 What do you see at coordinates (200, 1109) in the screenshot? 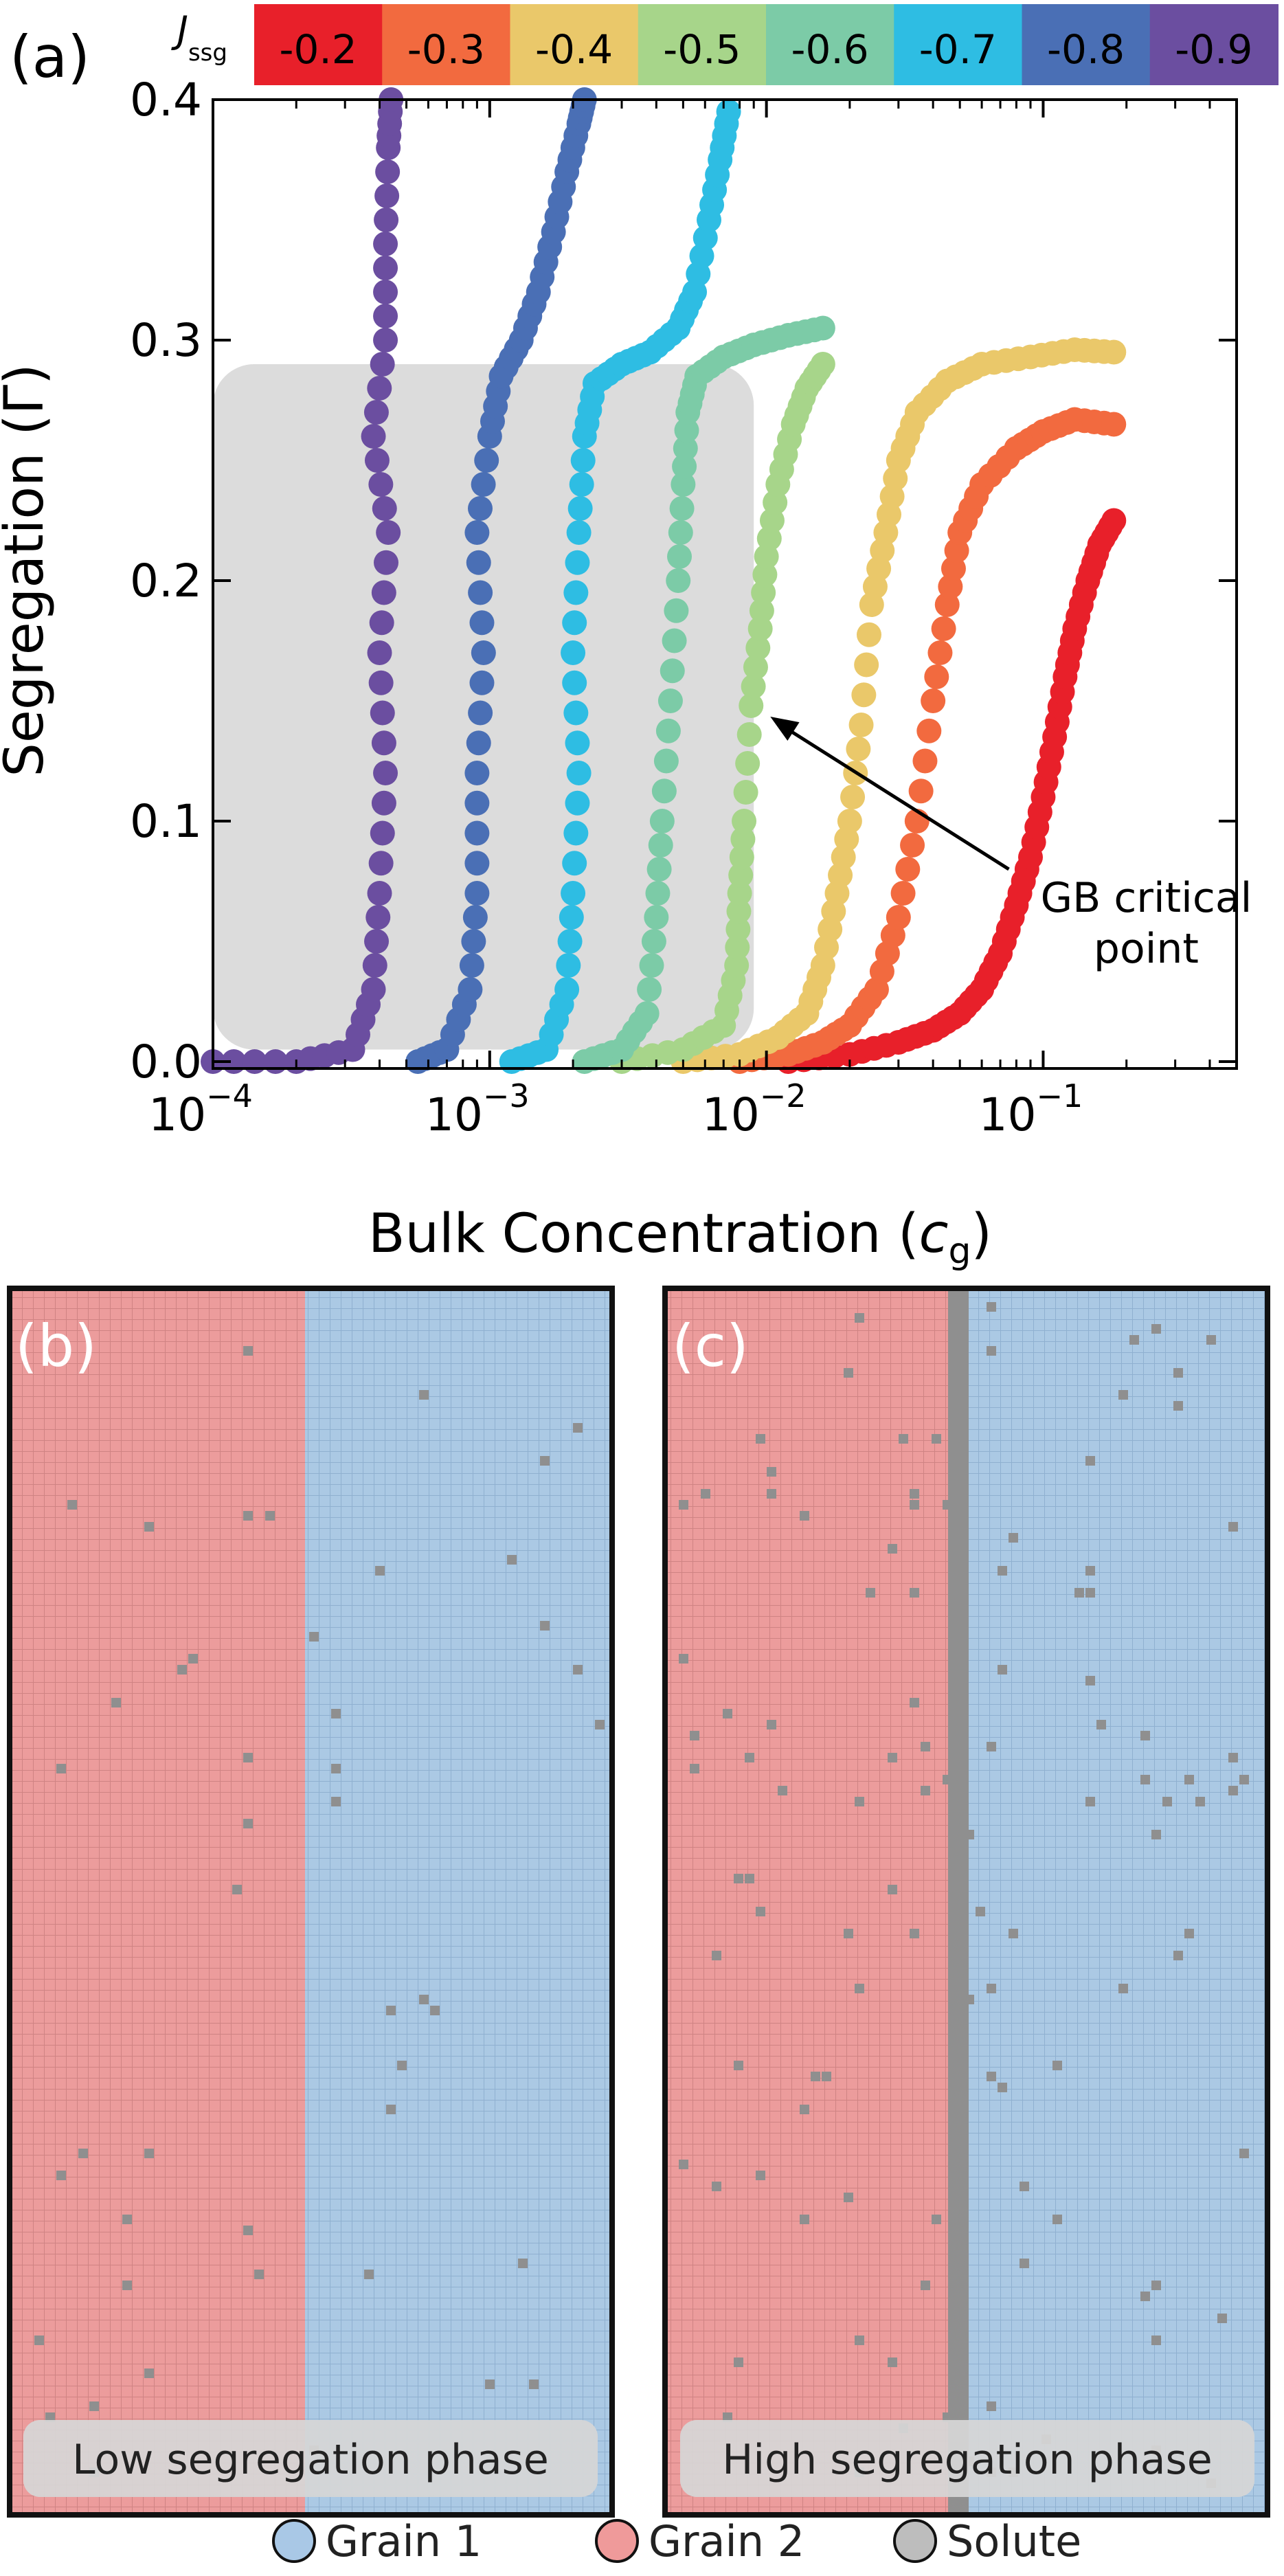
I see `x-tick-label-0: 10−4` at bounding box center [200, 1109].